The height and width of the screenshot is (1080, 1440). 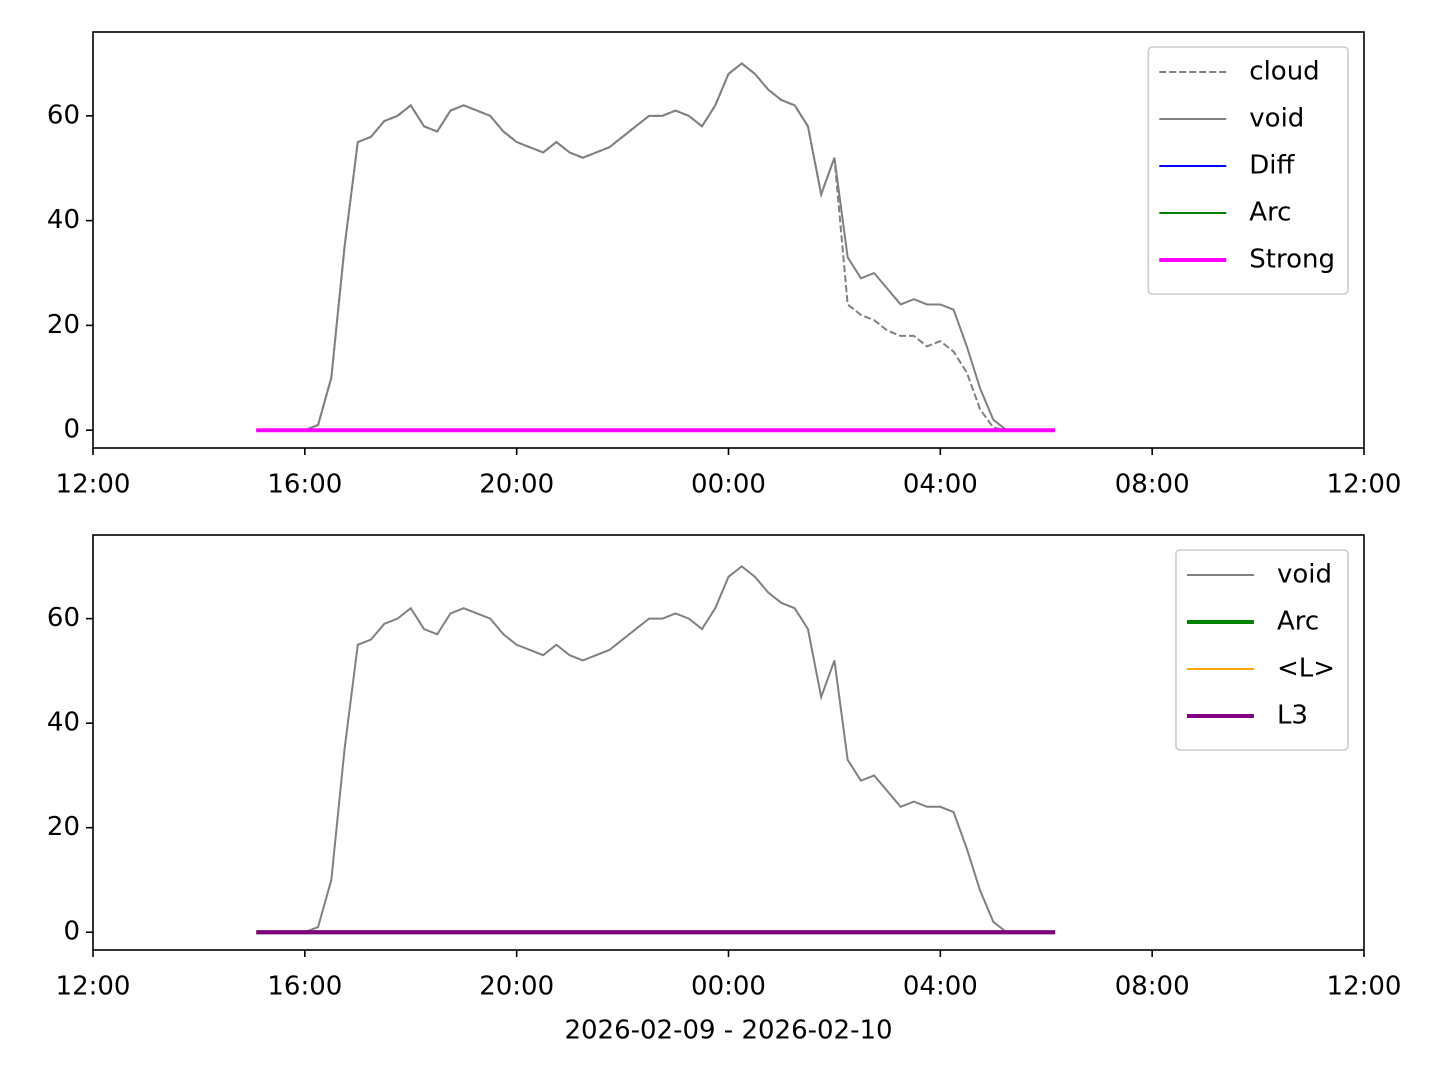 I want to click on legend: cloud void Diff Arc Strong, so click(x=1248, y=170).